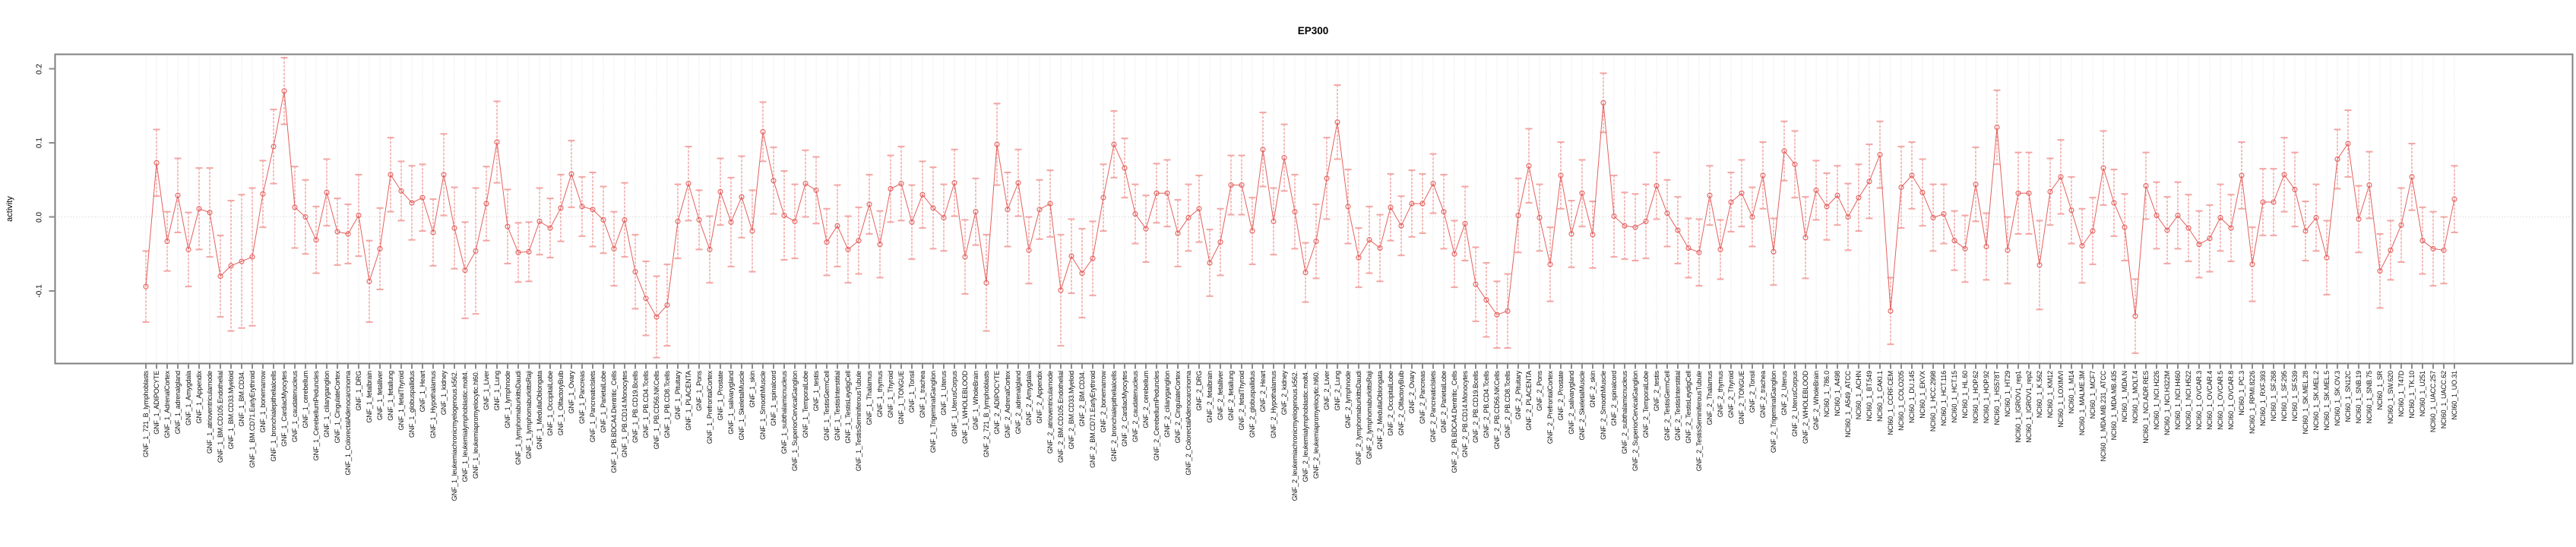 The image size is (2576, 547). What do you see at coordinates (2008, 394) in the screenshot?
I see `x-tick-label: NCI60_1_HT29` at bounding box center [2008, 394].